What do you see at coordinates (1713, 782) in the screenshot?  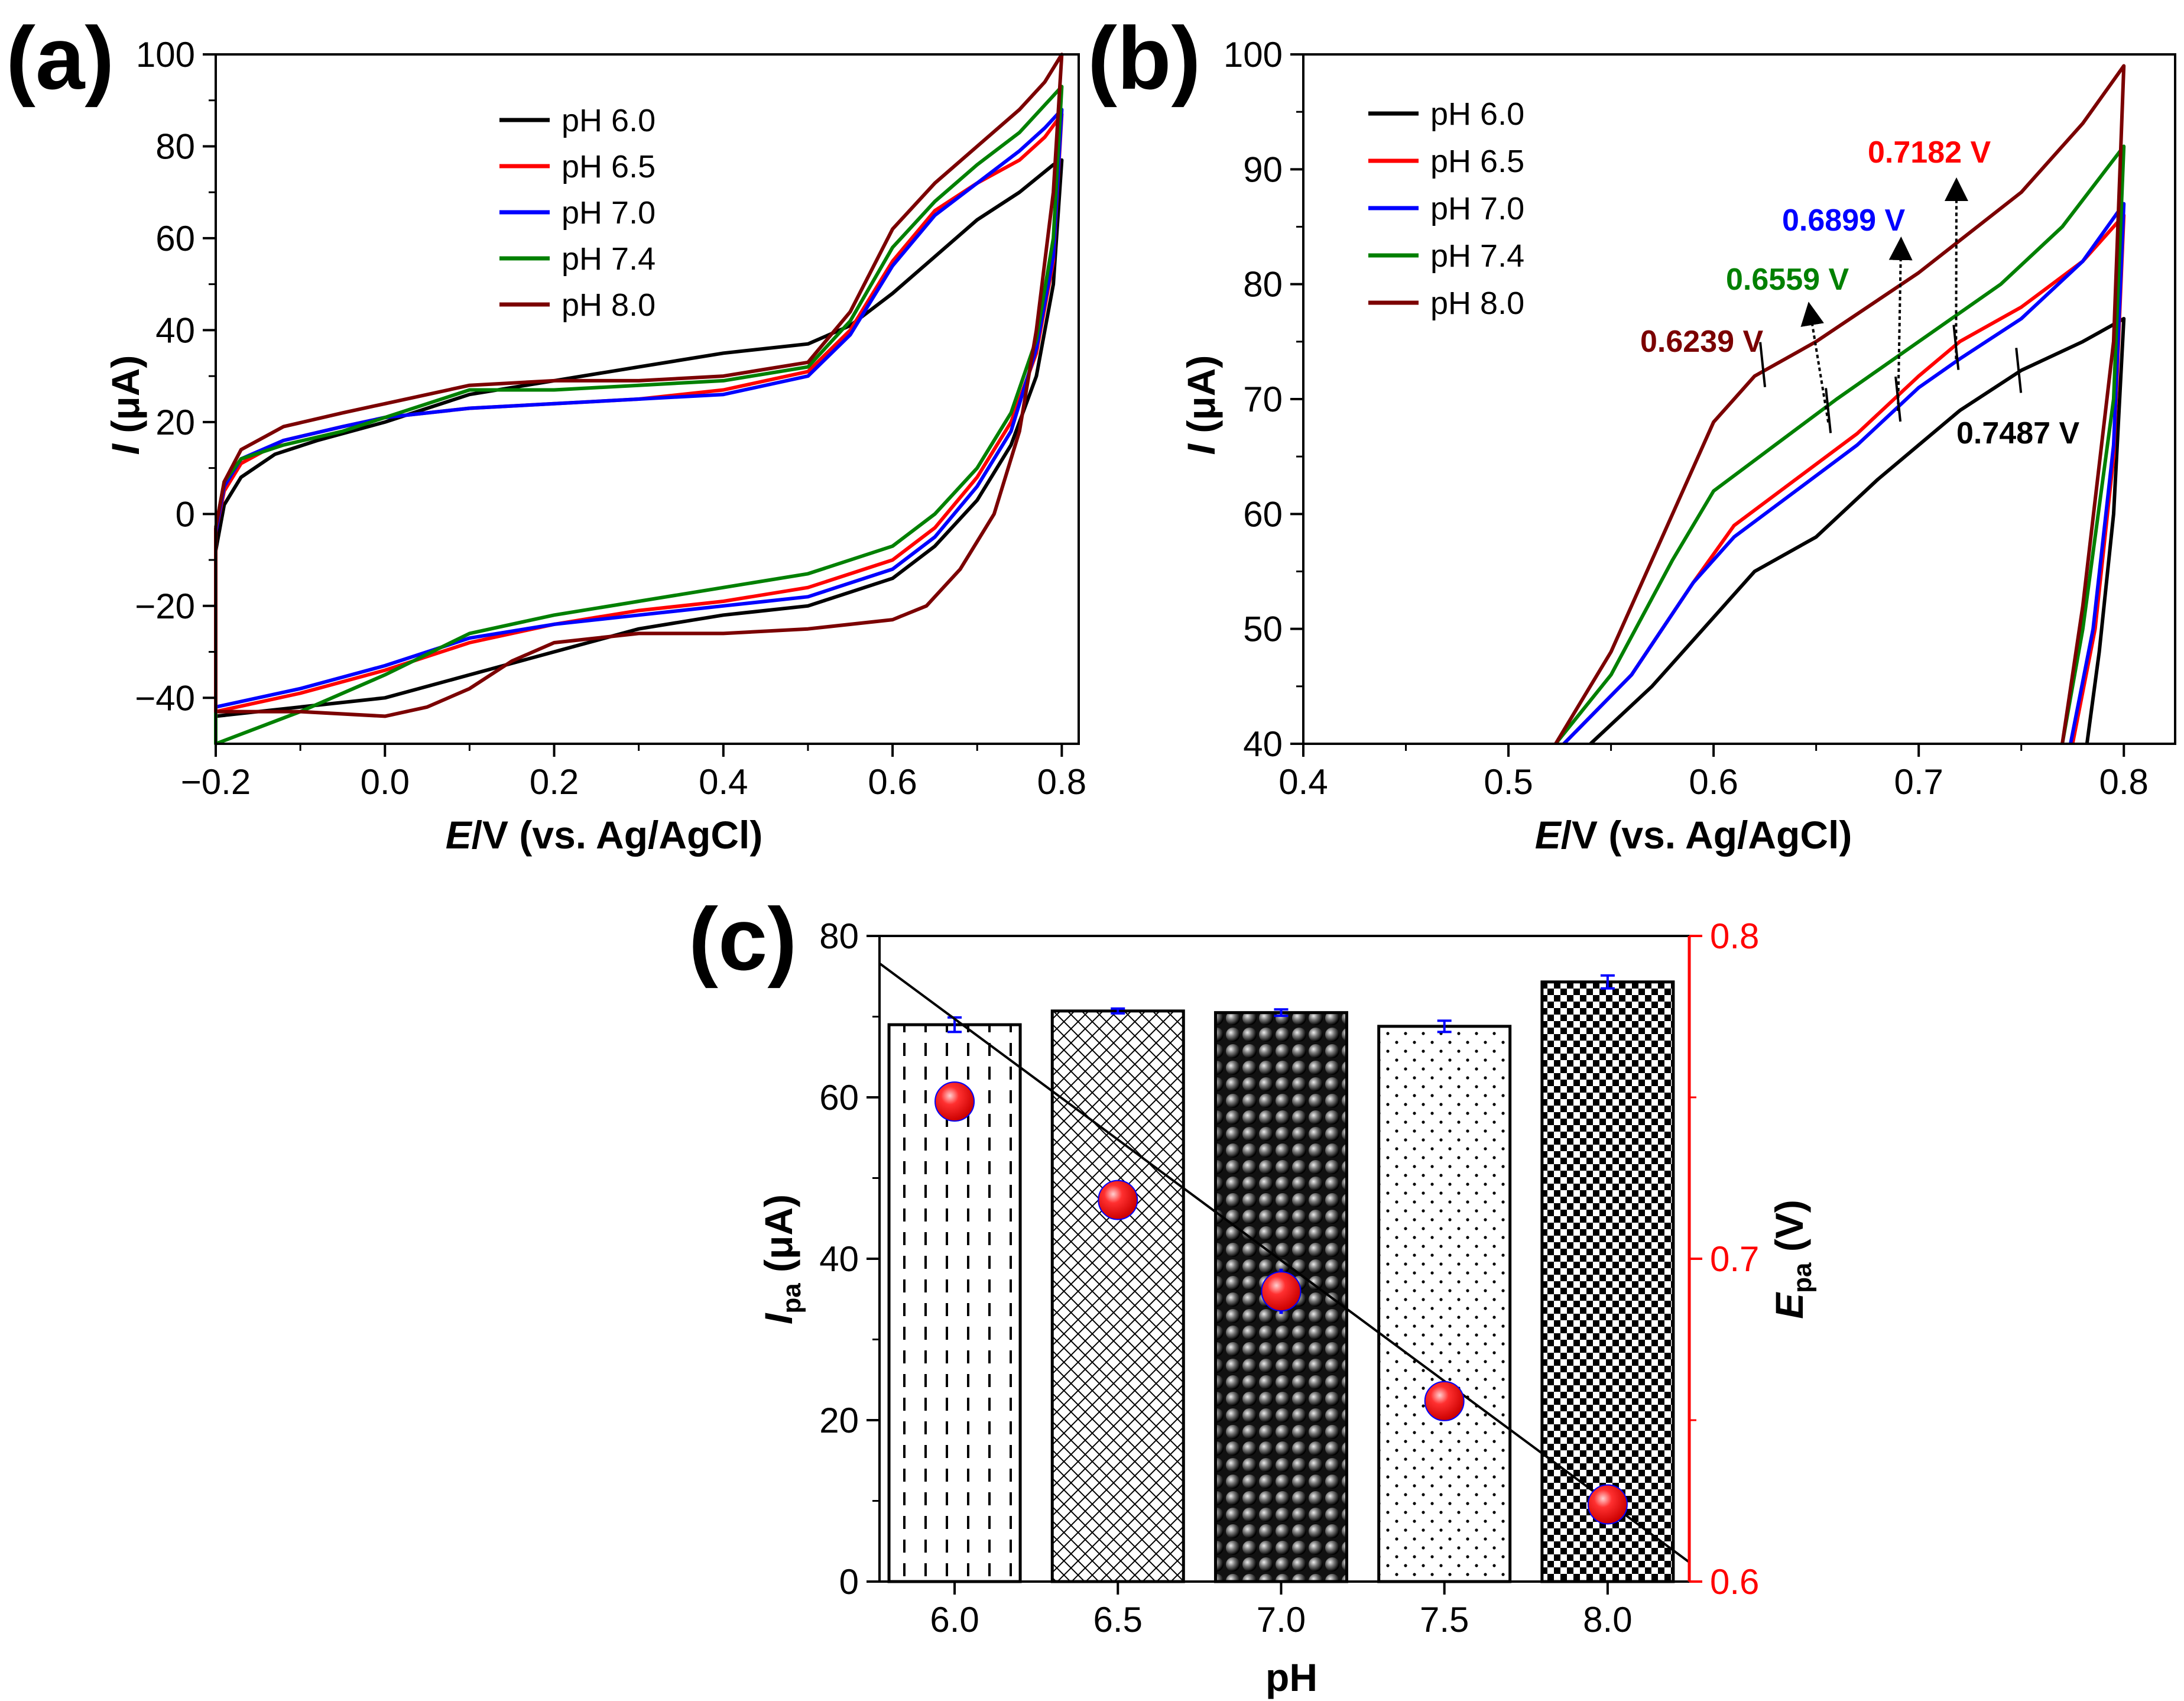 I see `panel-b-xtick-label: 0.6` at bounding box center [1713, 782].